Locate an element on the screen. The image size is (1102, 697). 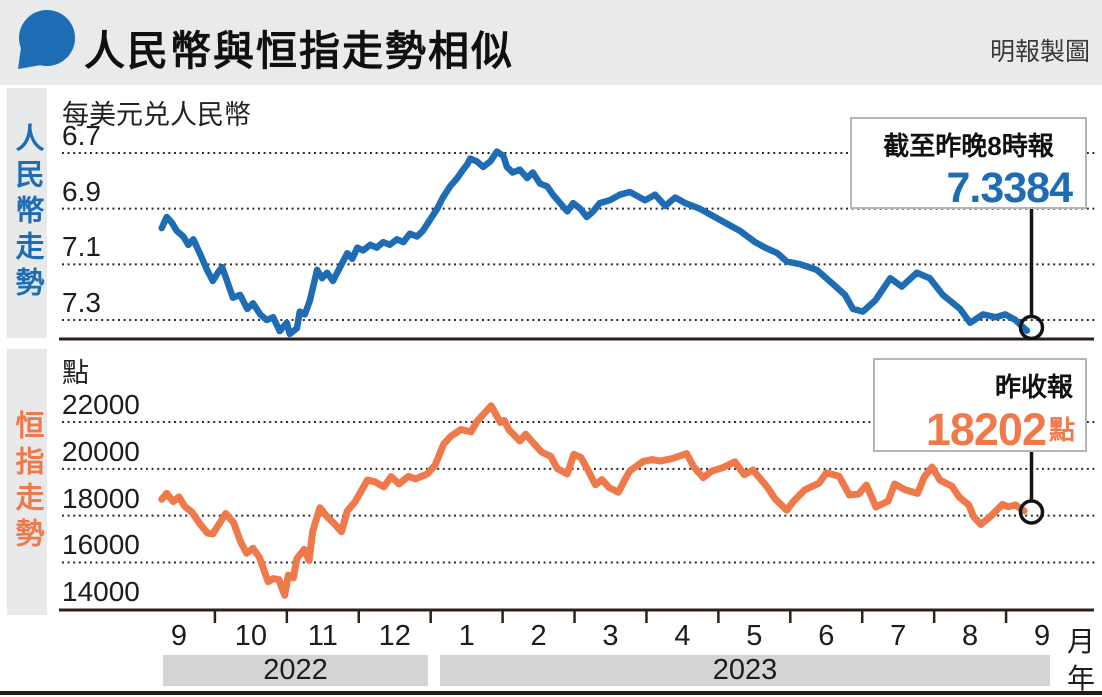
y-axis-label: 7.1 is located at coordinates (81, 247).